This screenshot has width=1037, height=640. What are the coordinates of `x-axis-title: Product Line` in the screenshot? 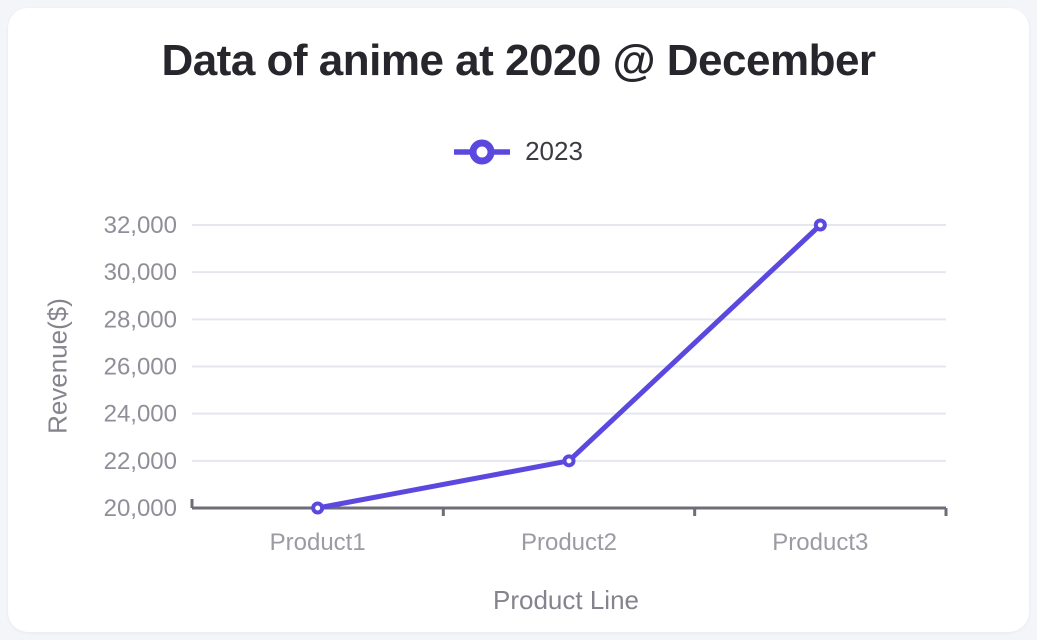 It's located at (566, 600).